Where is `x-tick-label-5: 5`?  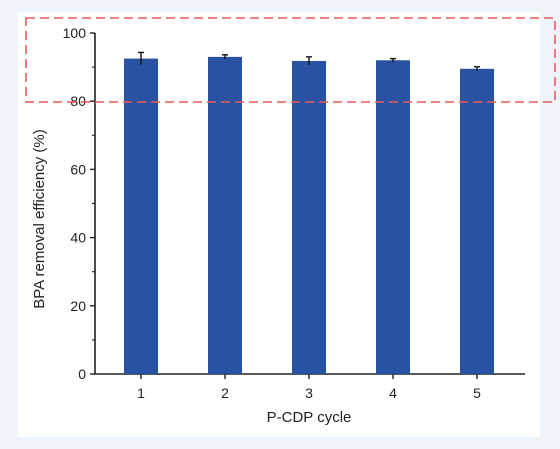
x-tick-label-5: 5 is located at coordinates (477, 393).